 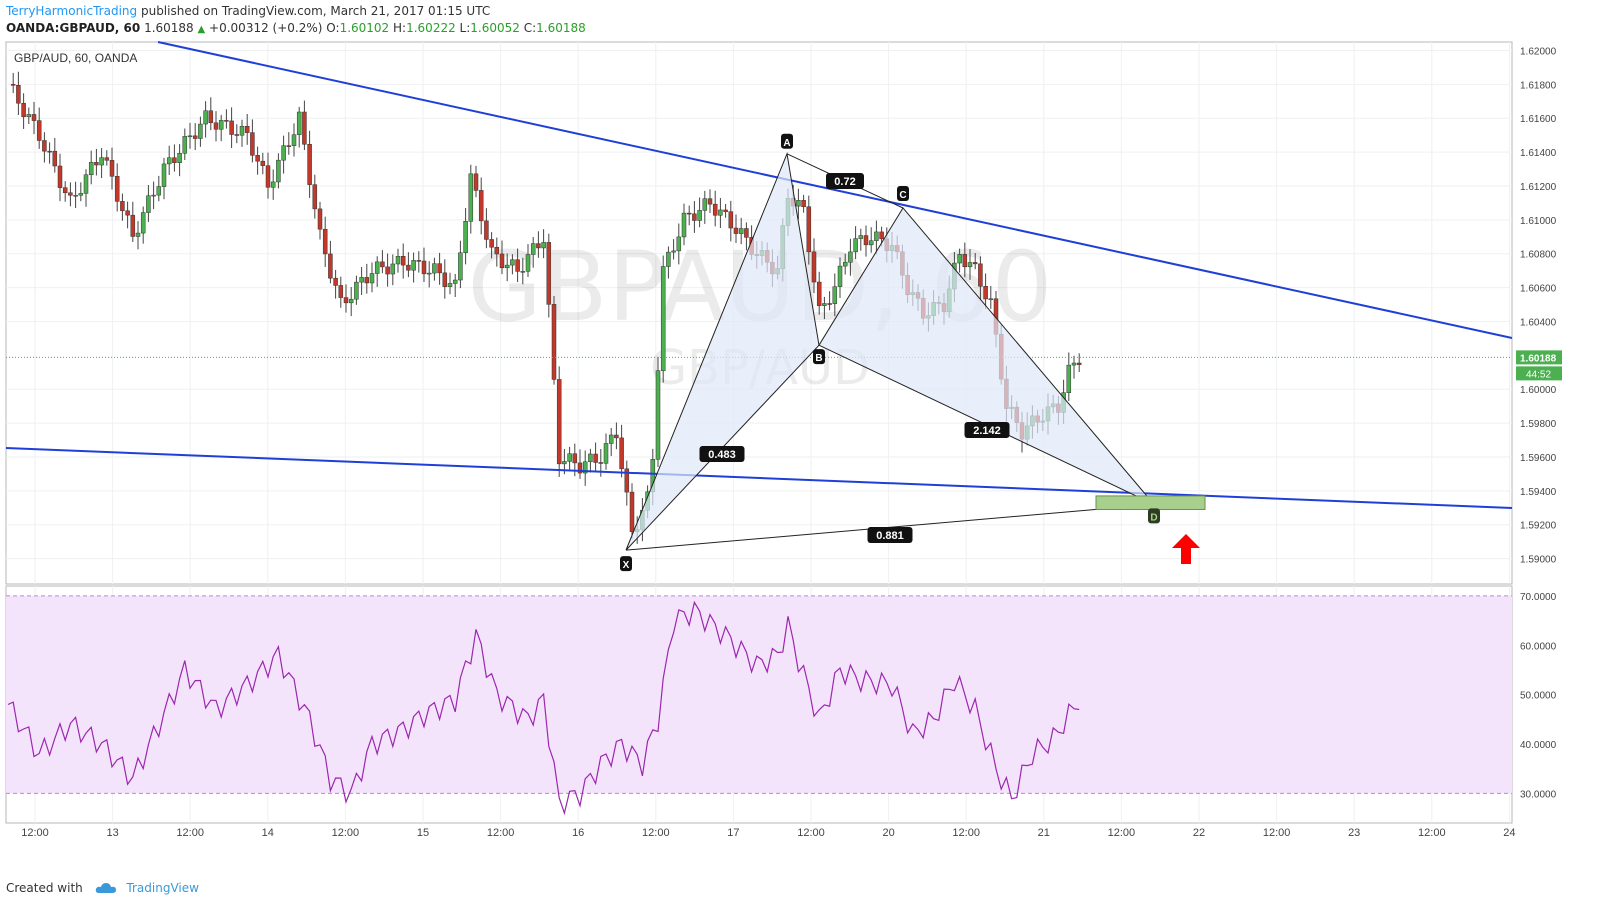 What do you see at coordinates (268, 833) in the screenshot?
I see `x-tick-label: 14` at bounding box center [268, 833].